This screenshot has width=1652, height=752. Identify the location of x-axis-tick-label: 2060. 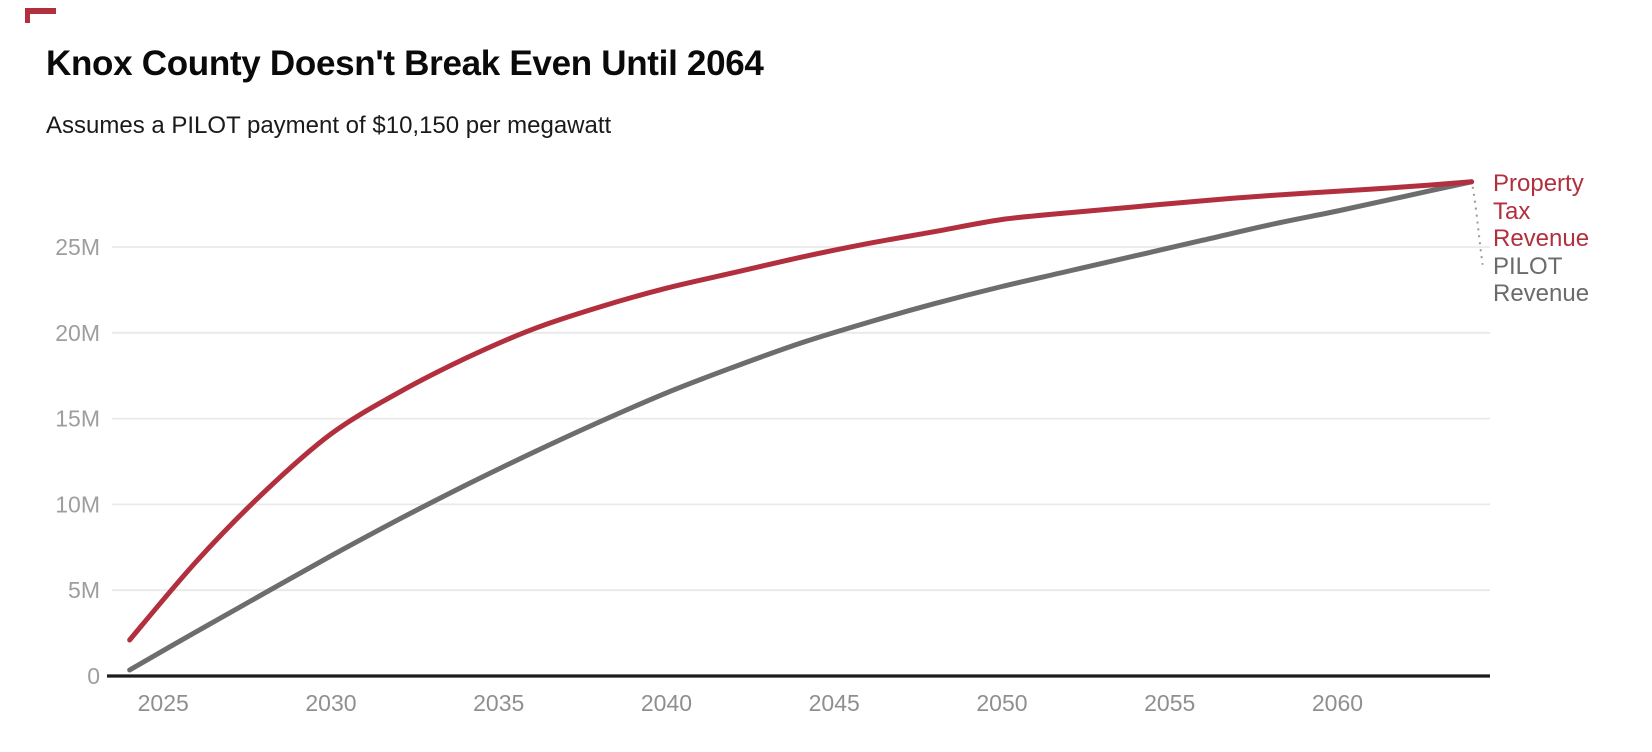
(1337, 703).